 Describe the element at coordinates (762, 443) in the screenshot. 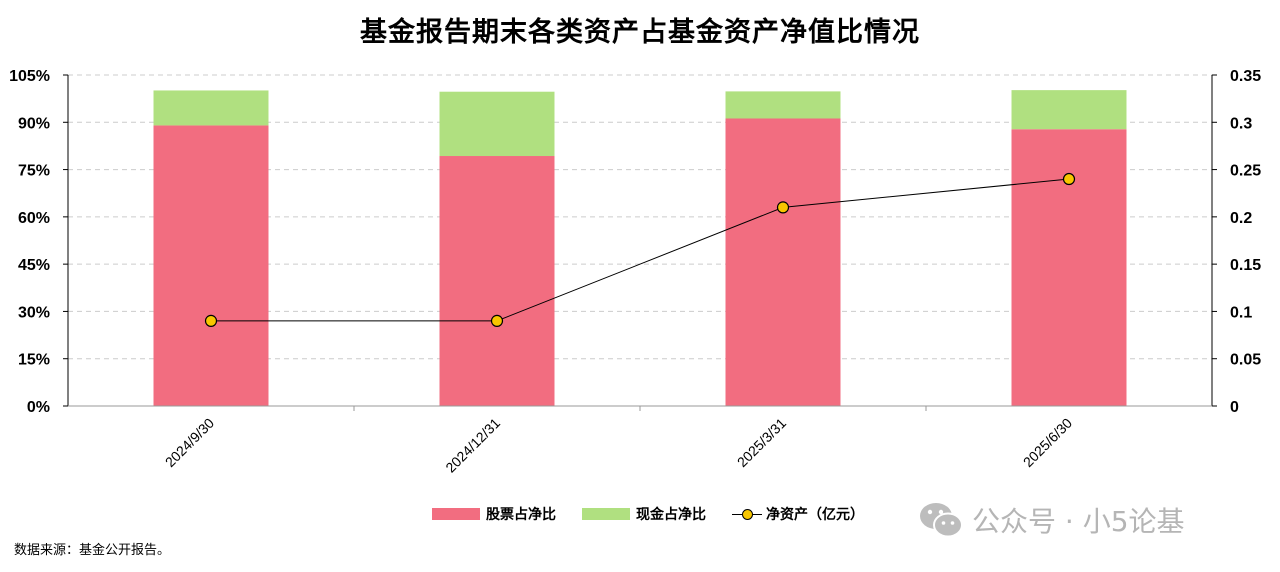

I see `x-tick-label: 2025/3/31` at that location.